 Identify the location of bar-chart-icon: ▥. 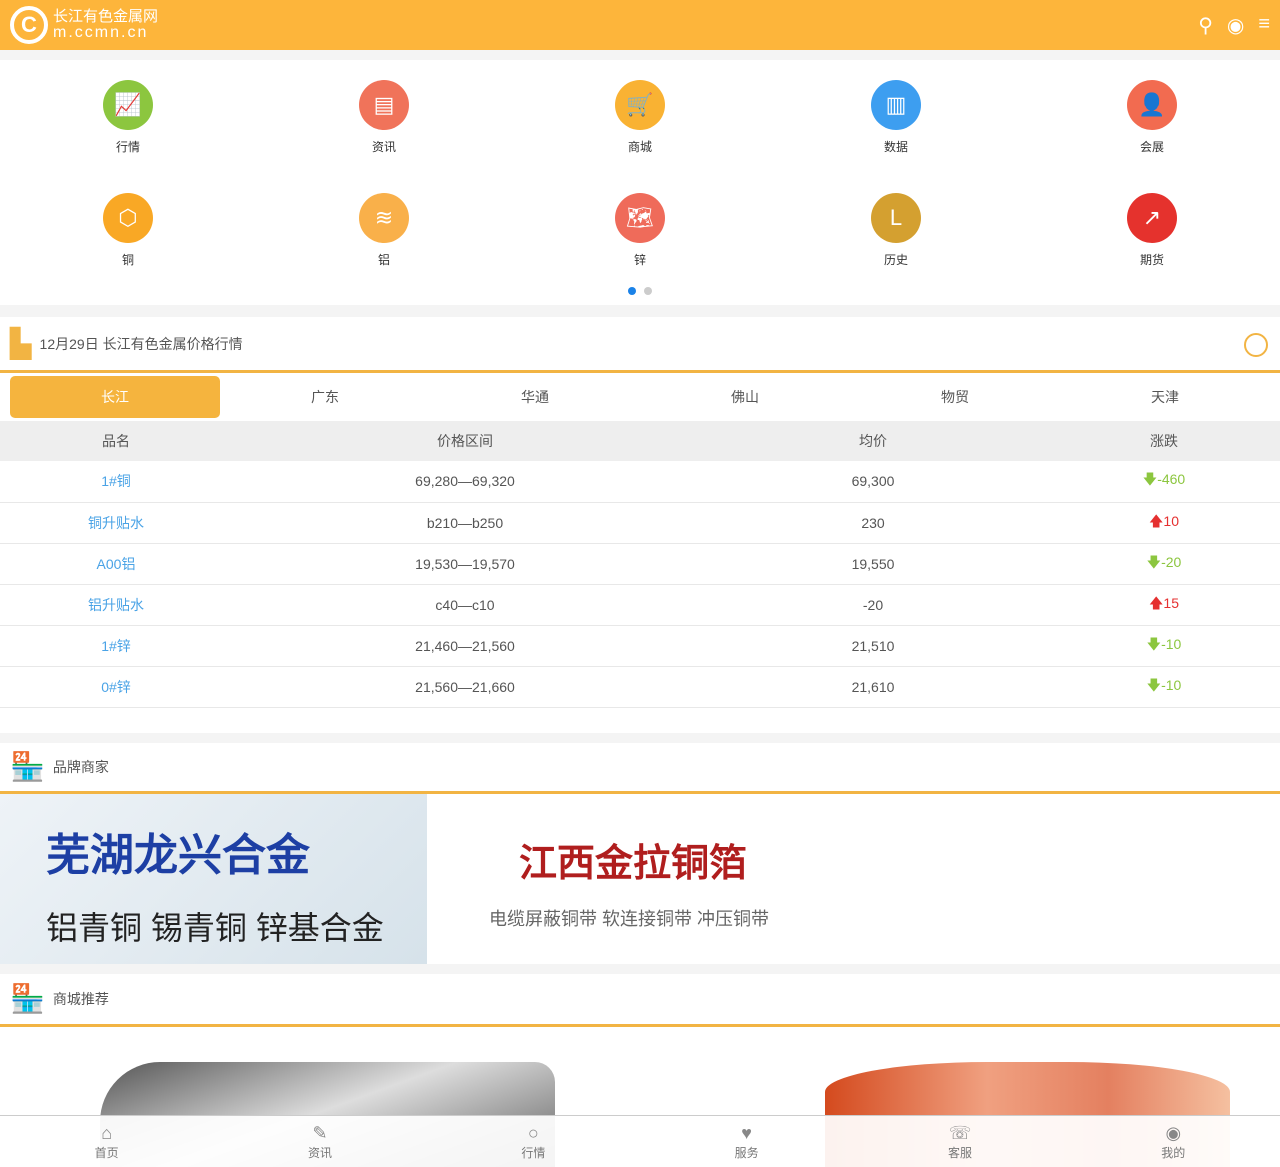
(896, 105).